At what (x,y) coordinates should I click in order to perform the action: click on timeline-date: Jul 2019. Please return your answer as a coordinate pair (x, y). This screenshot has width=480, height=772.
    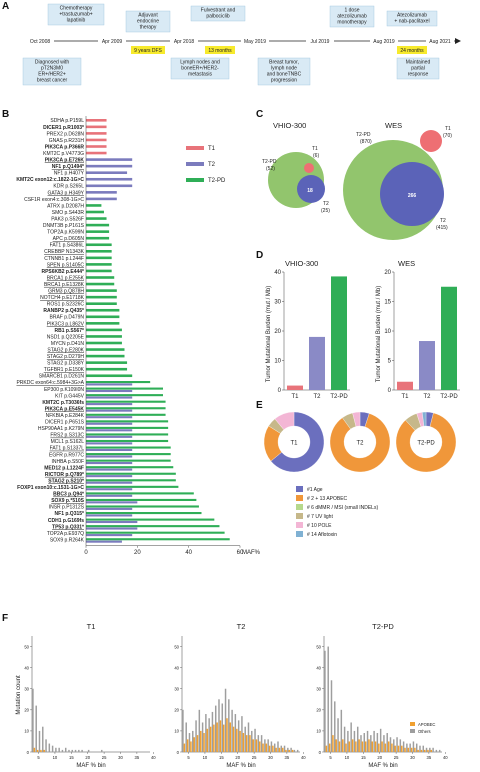
    Looking at the image, I should click on (320, 42).